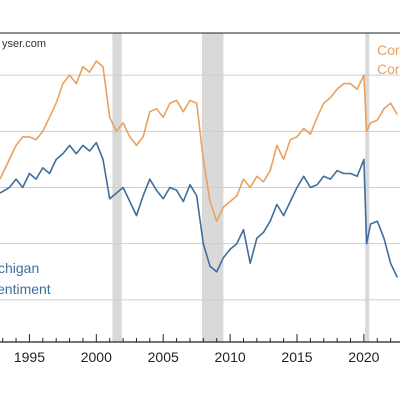 The height and width of the screenshot is (405, 400). I want to click on x-tick-label: 2020, so click(363, 357).